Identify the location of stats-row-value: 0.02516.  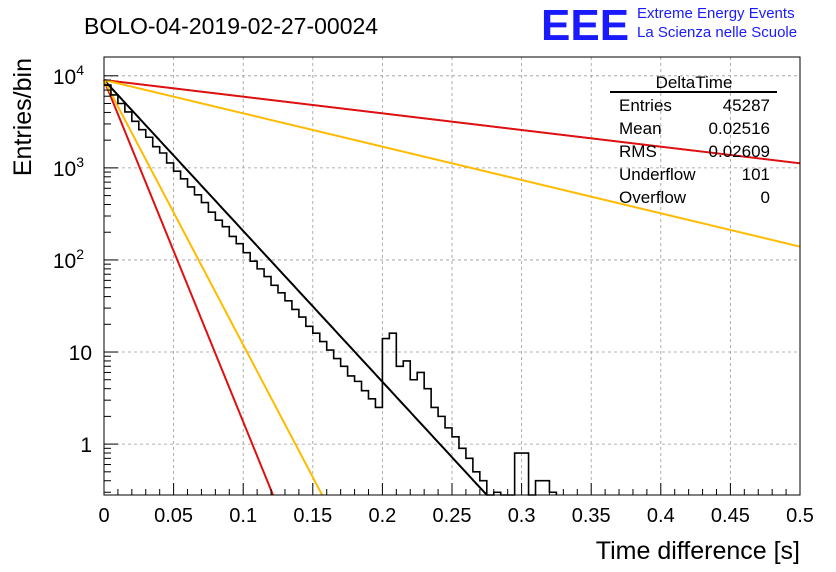
(739, 128).